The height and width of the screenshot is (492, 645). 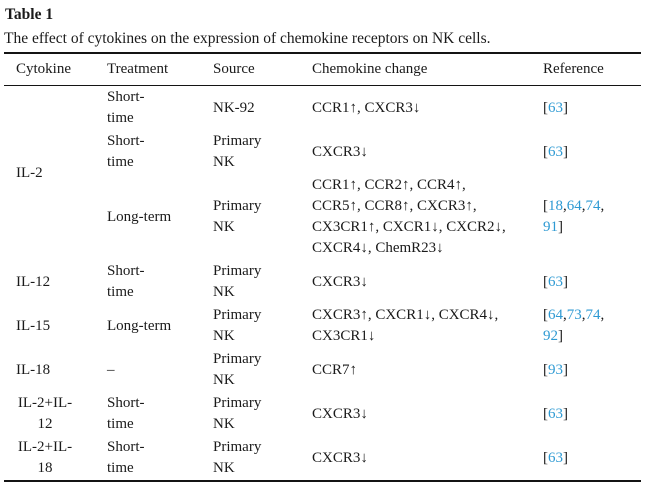 What do you see at coordinates (378, 248) in the screenshot?
I see `chemokine-change-cell-line: CXCR4↓, ChemR23↓` at bounding box center [378, 248].